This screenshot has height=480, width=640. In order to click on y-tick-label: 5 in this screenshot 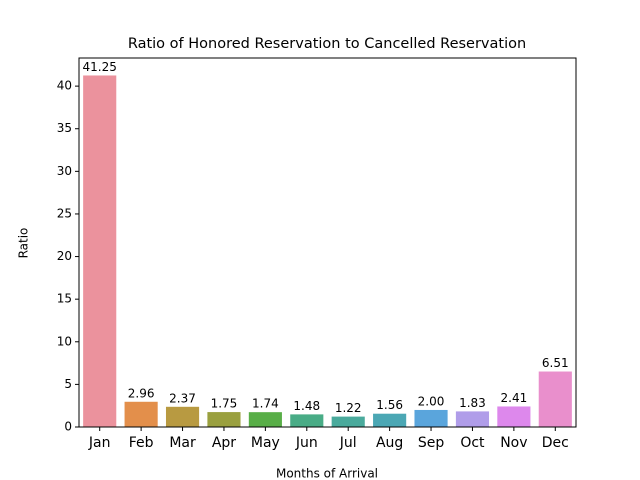, I will do `click(68, 384)`.